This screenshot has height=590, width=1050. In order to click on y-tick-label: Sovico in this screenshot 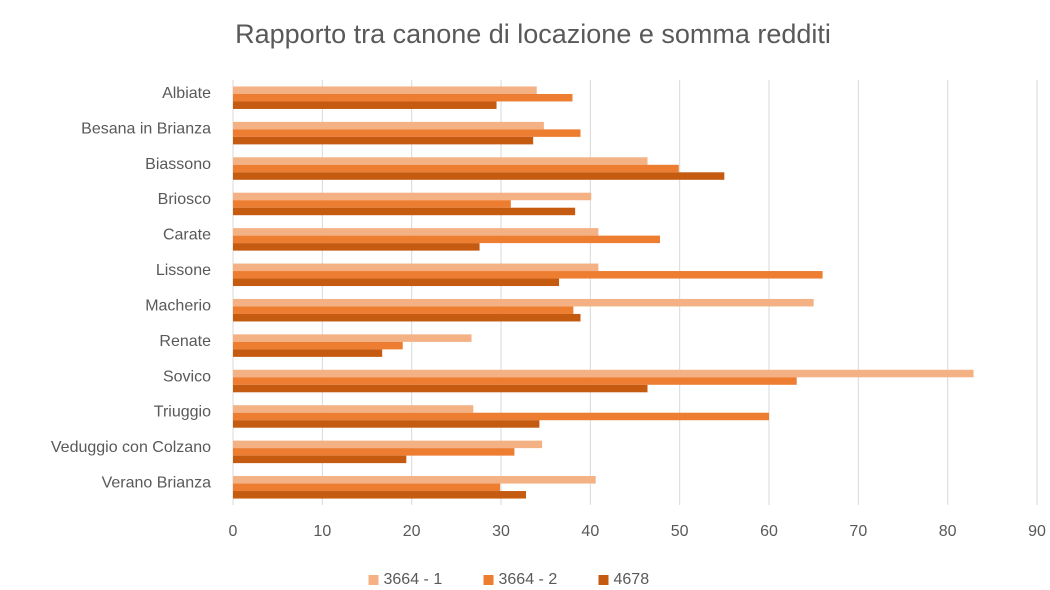, I will do `click(187, 376)`.